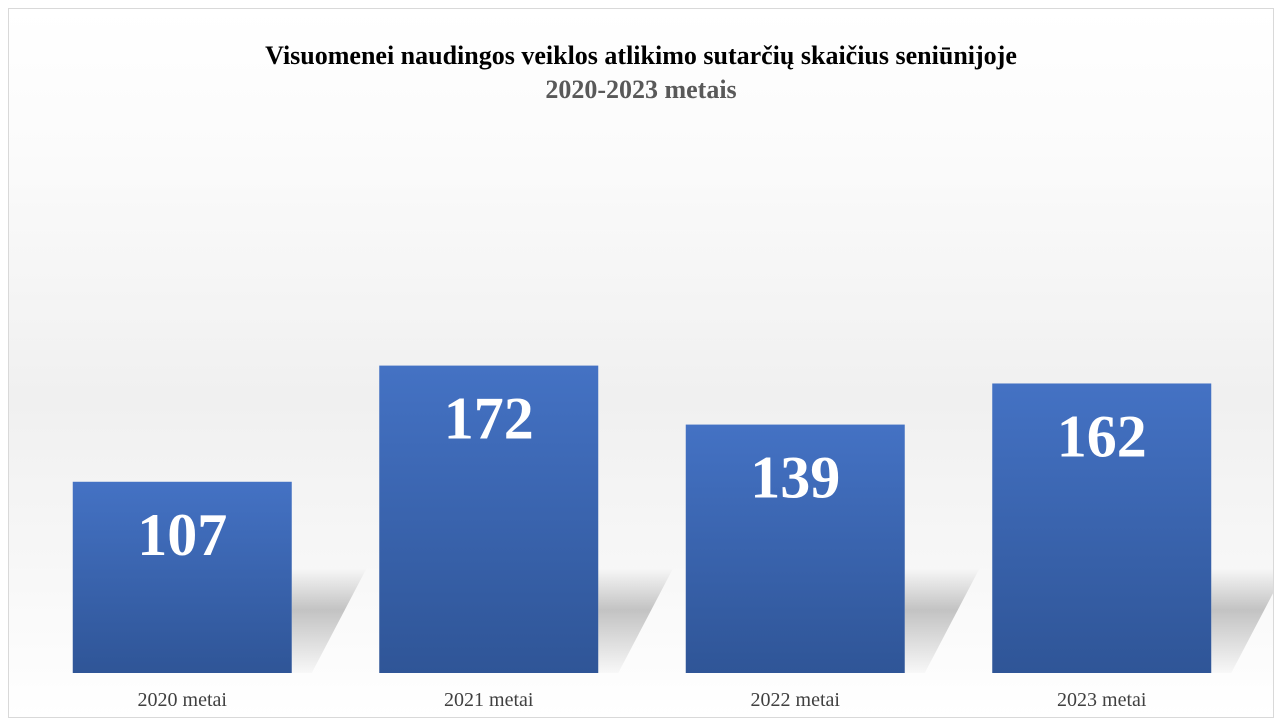 Image resolution: width=1284 pixels, height=726 pixels. What do you see at coordinates (1102, 700) in the screenshot?
I see `x-tick-label: 2023 metai` at bounding box center [1102, 700].